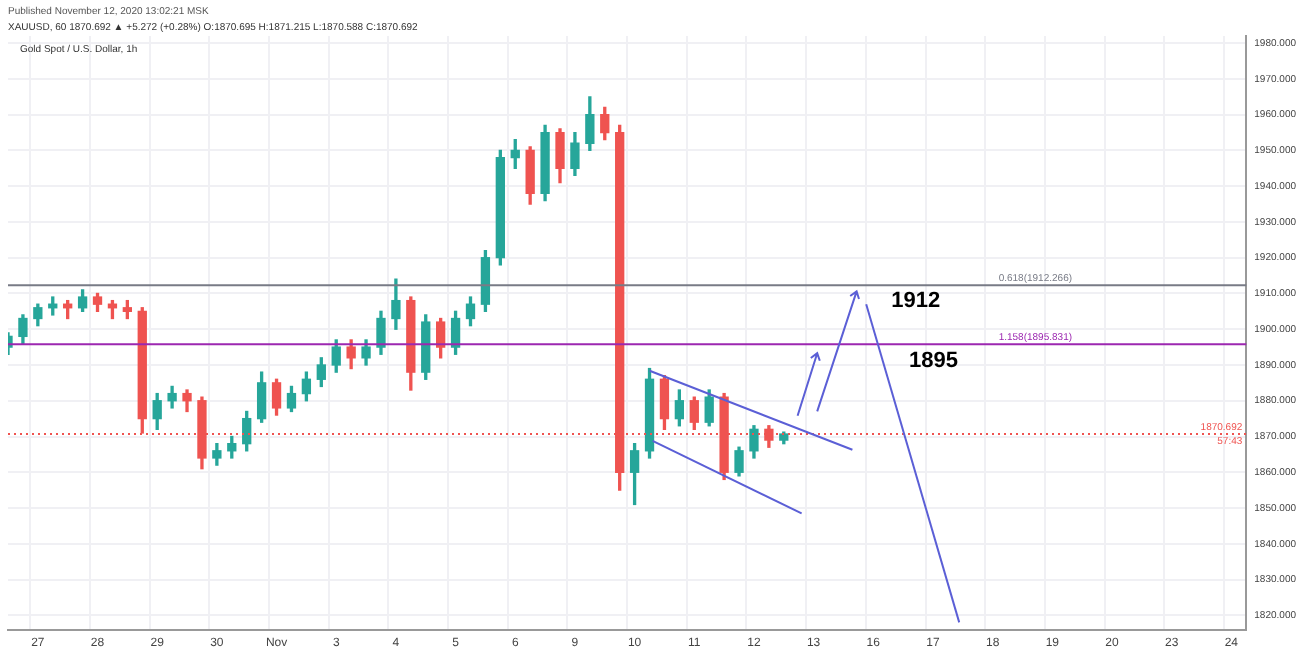 The width and height of the screenshot is (1308, 656). Describe the element at coordinates (934, 361) in the screenshot. I see `annotation: 1895` at that location.